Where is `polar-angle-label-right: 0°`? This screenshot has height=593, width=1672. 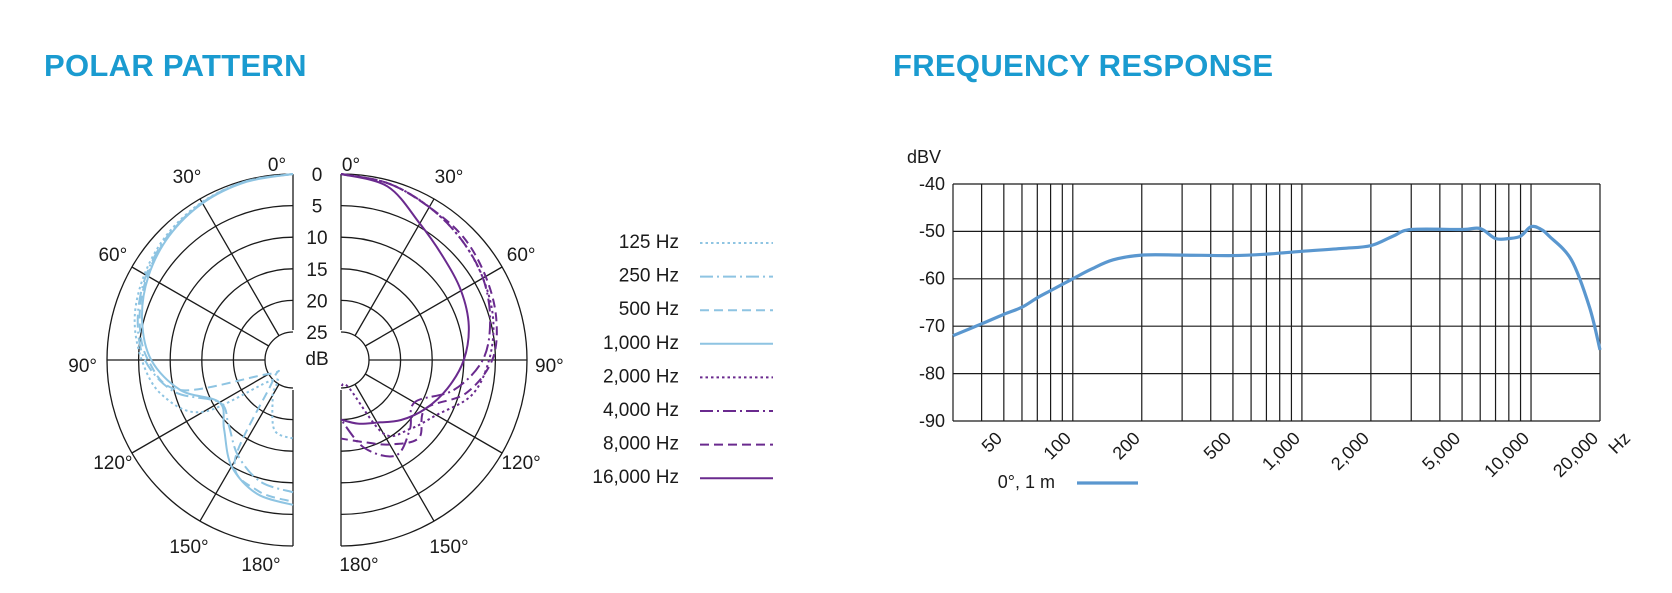 polar-angle-label-right: 0° is located at coordinates (351, 165).